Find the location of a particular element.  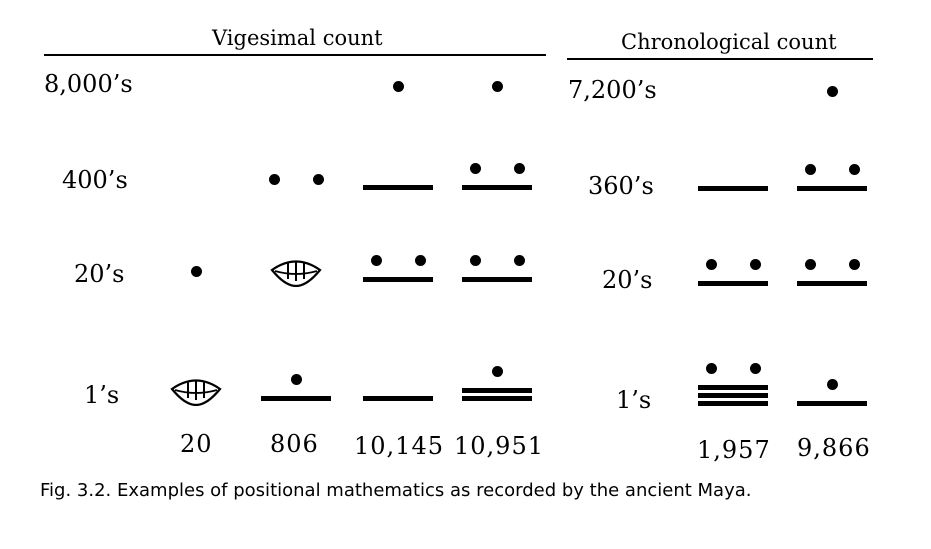

chr-place-360: 360’s is located at coordinates (621, 186).